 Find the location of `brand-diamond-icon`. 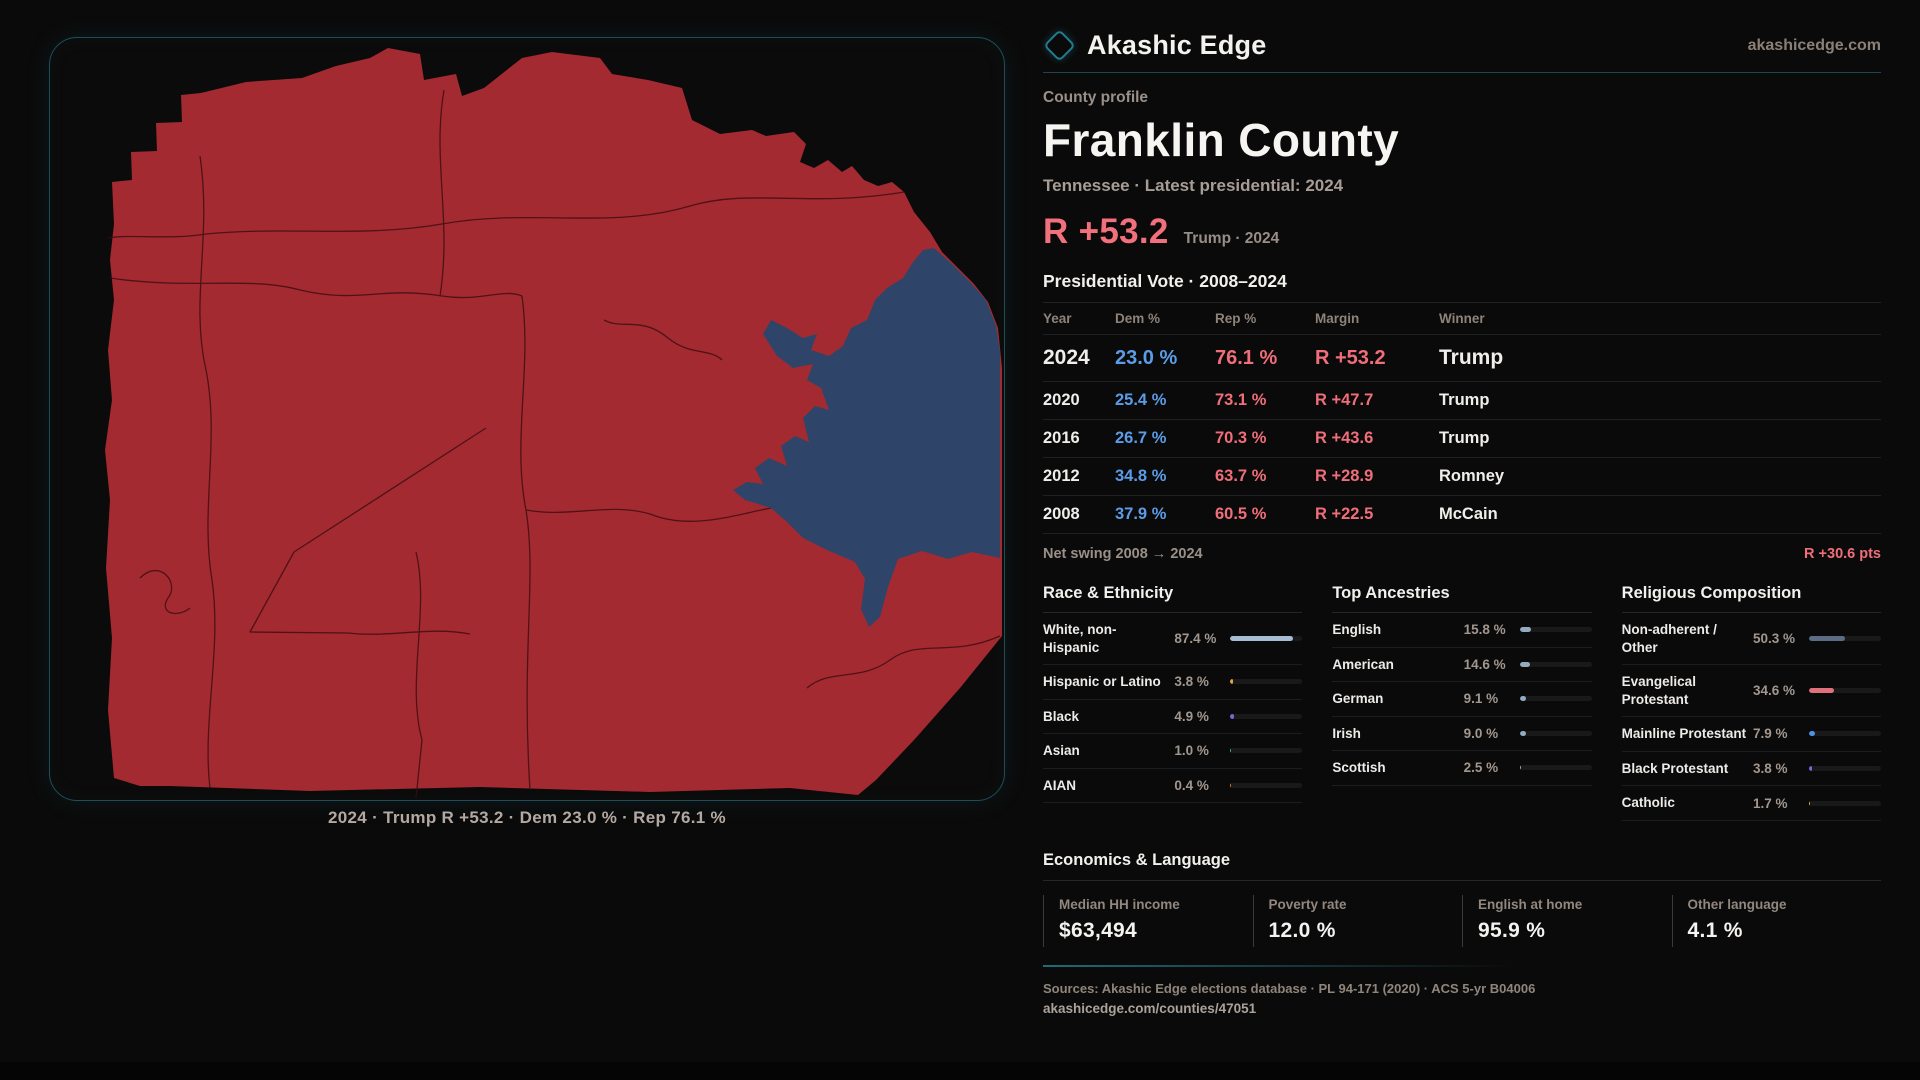

brand-diamond-icon is located at coordinates (1059, 45).